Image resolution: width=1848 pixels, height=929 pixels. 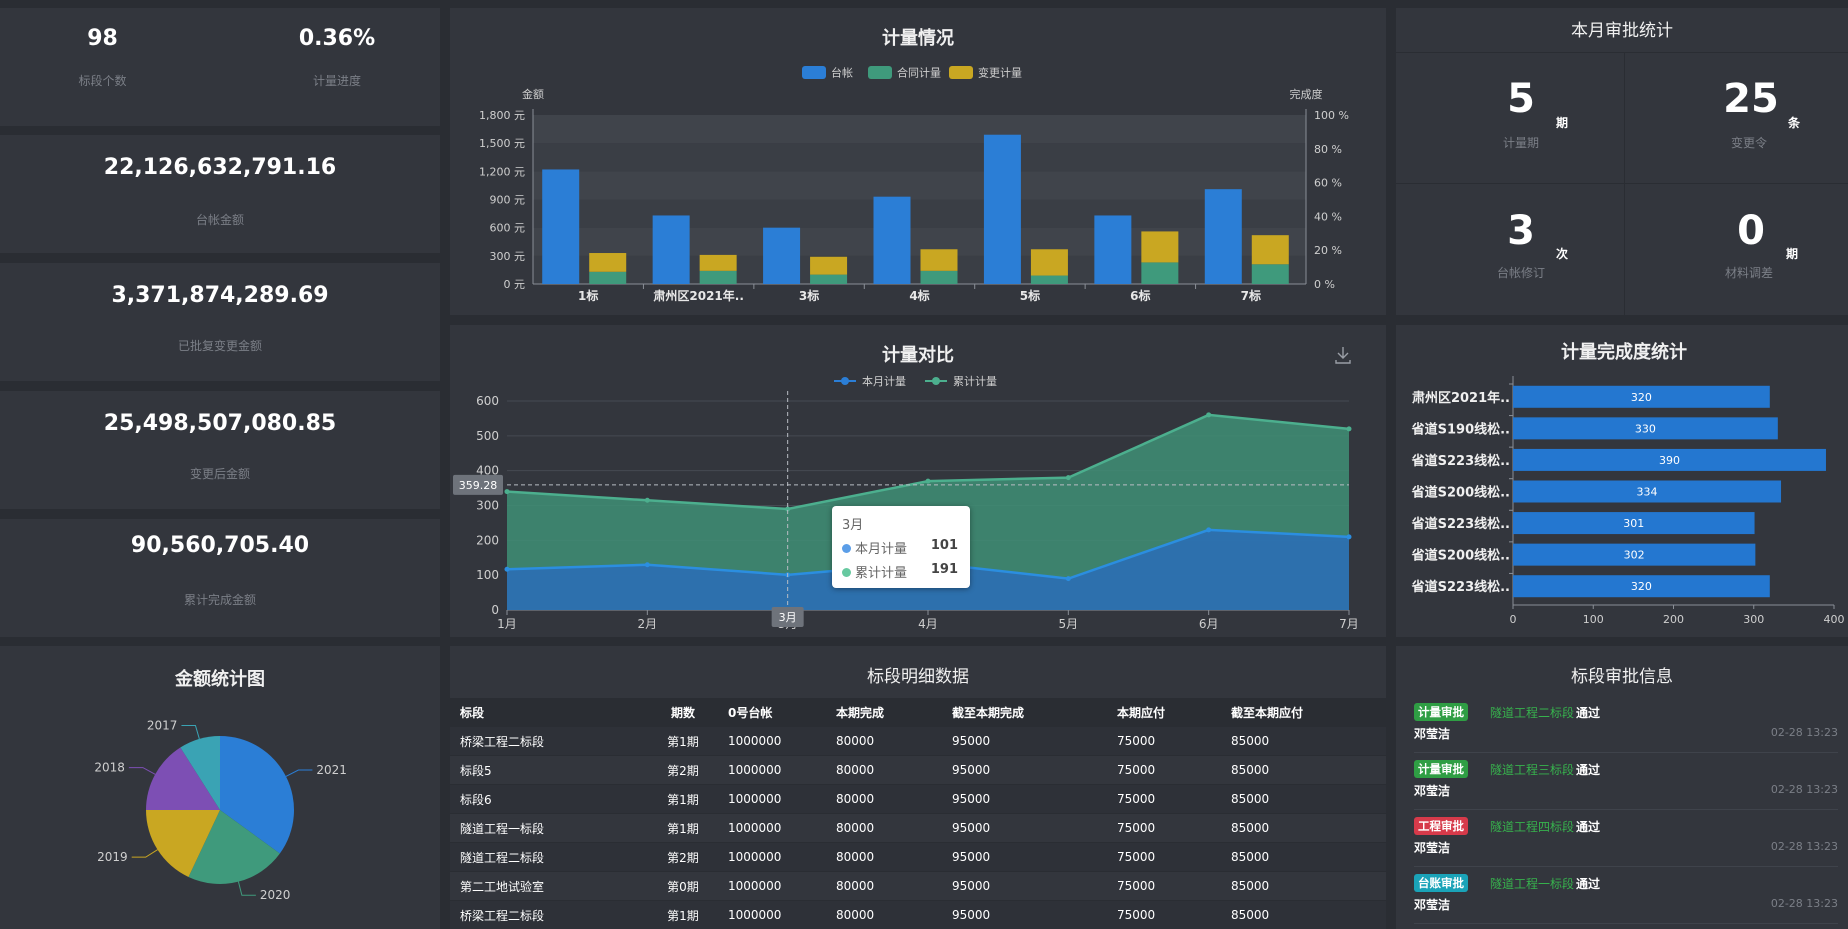 I want to click on table-row: 标段6 第1期 1000000 80000 95000 75000 85000, so click(x=918, y=799).